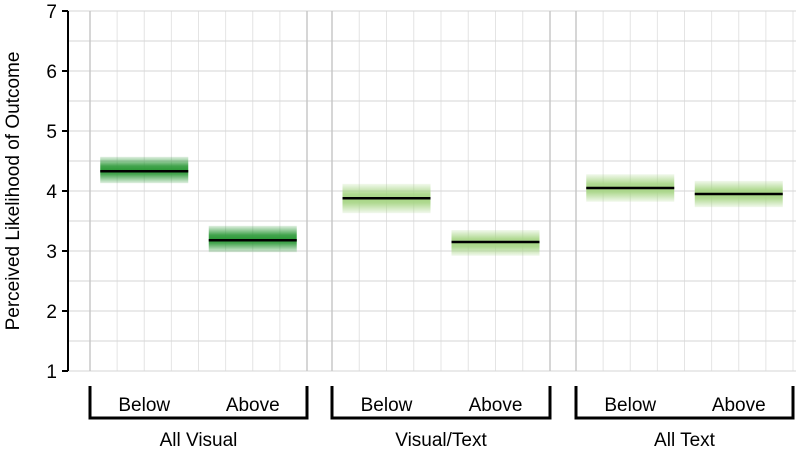  Describe the element at coordinates (51, 252) in the screenshot. I see `y-tick-label: 3` at that location.